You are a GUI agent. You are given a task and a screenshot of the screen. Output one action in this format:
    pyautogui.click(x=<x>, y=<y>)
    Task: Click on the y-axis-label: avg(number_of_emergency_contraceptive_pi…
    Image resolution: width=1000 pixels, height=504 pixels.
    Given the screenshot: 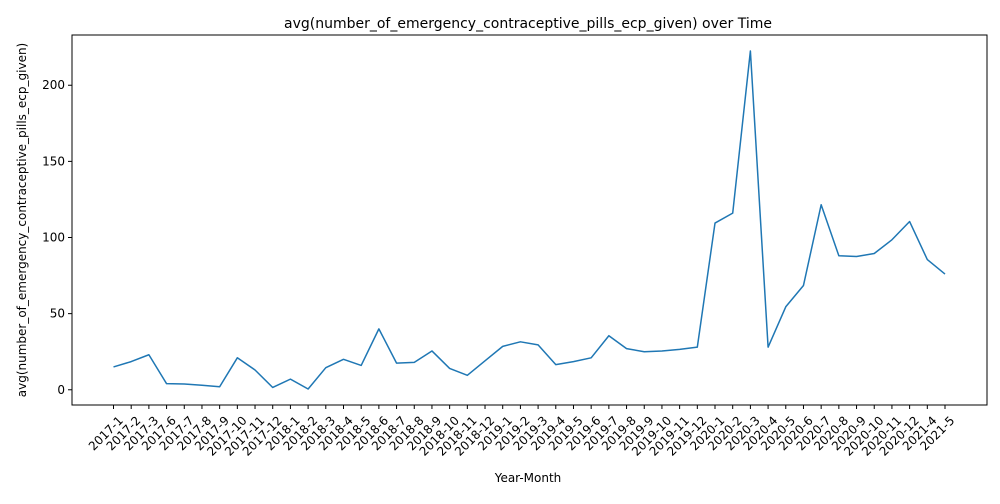 What is the action you would take?
    pyautogui.click(x=22, y=220)
    